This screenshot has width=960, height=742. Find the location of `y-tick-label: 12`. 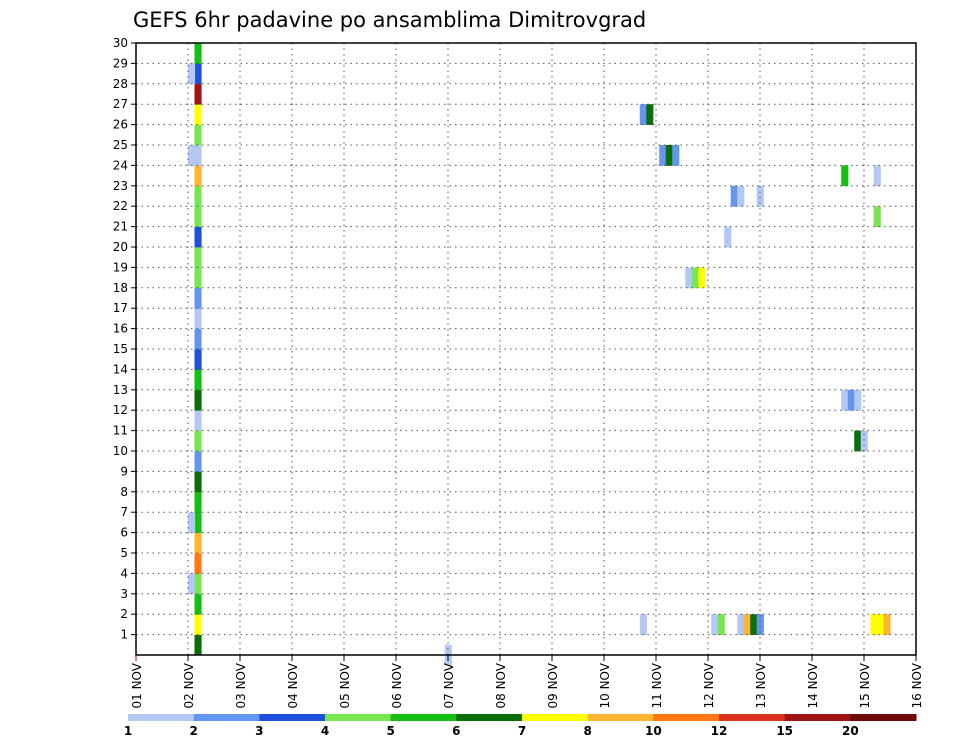

y-tick-label: 12 is located at coordinates (120, 410).